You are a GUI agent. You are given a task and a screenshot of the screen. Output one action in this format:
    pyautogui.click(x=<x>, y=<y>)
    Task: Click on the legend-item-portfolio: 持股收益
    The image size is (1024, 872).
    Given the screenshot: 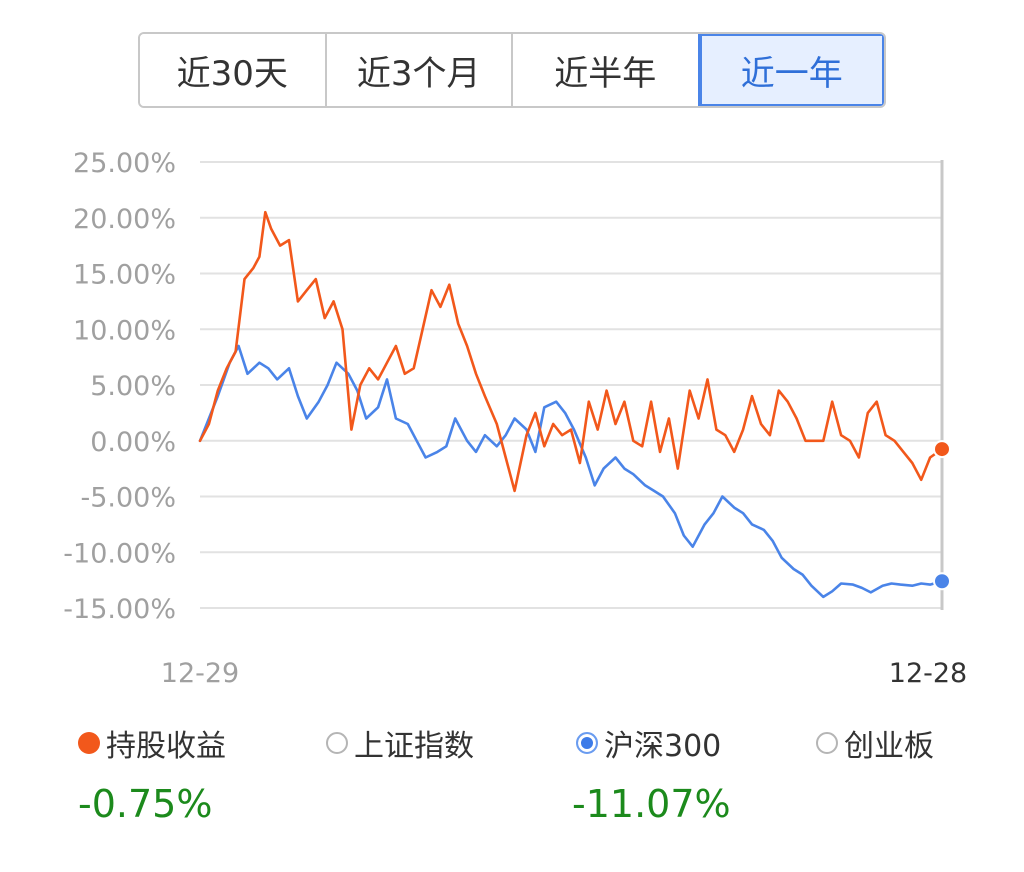 What is the action you would take?
    pyautogui.click(x=152, y=743)
    